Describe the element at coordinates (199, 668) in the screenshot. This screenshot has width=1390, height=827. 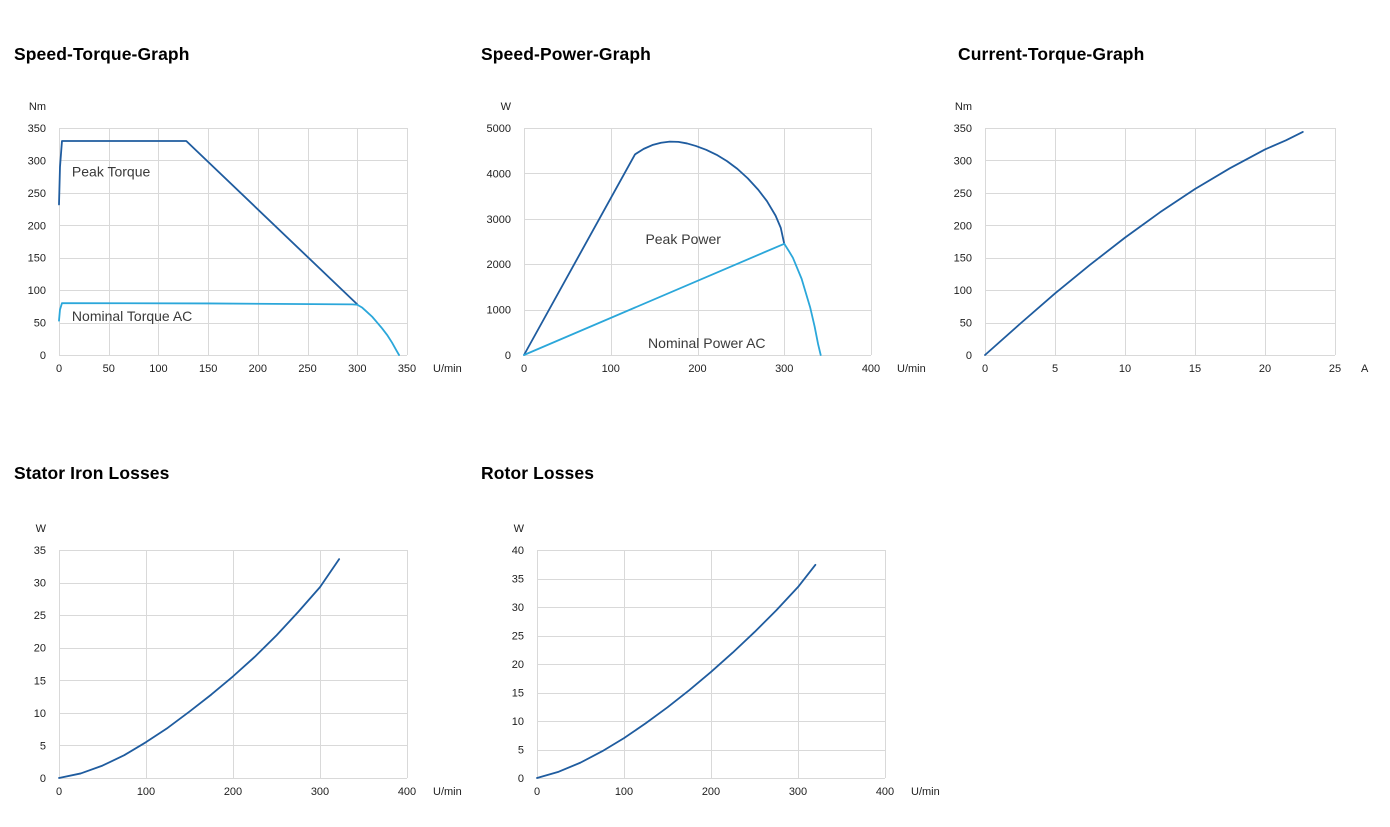
I see `series-stator-iron-losses` at that location.